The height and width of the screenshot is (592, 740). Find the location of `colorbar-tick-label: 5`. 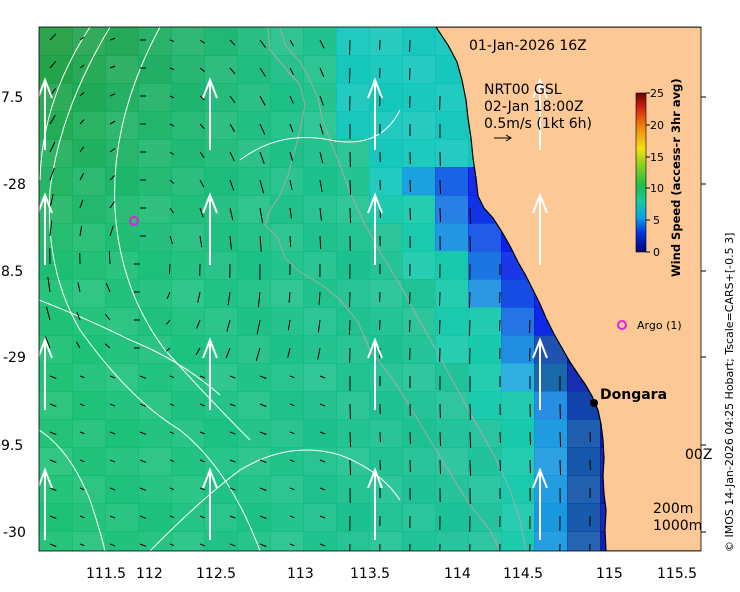

colorbar-tick-label: 5 is located at coordinates (656, 220).